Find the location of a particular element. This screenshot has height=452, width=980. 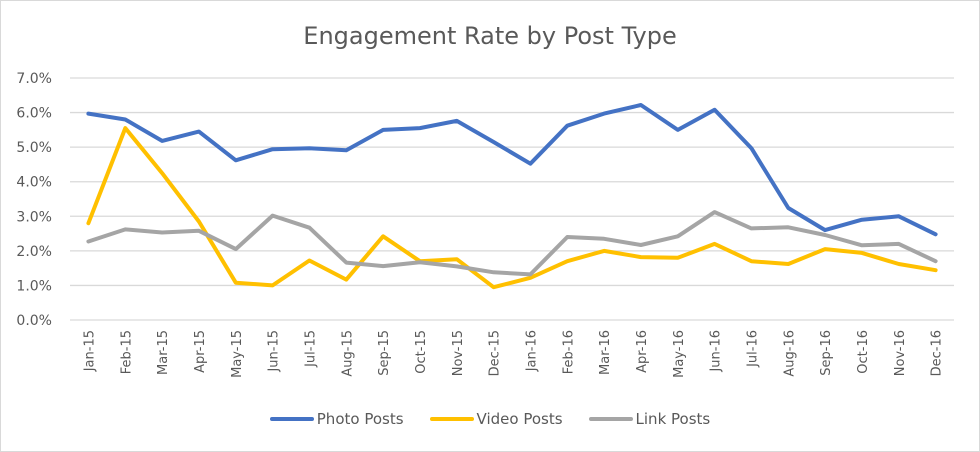

legend-item-video-posts: Video Posts is located at coordinates (496, 419).